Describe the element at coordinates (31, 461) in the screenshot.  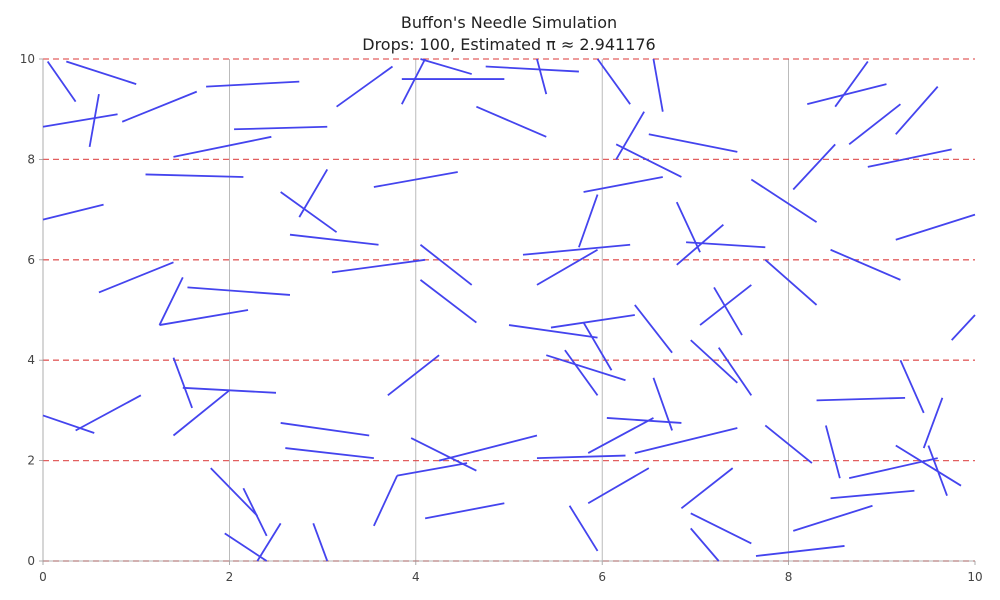
I see `y-tick-label-1: 2` at that location.